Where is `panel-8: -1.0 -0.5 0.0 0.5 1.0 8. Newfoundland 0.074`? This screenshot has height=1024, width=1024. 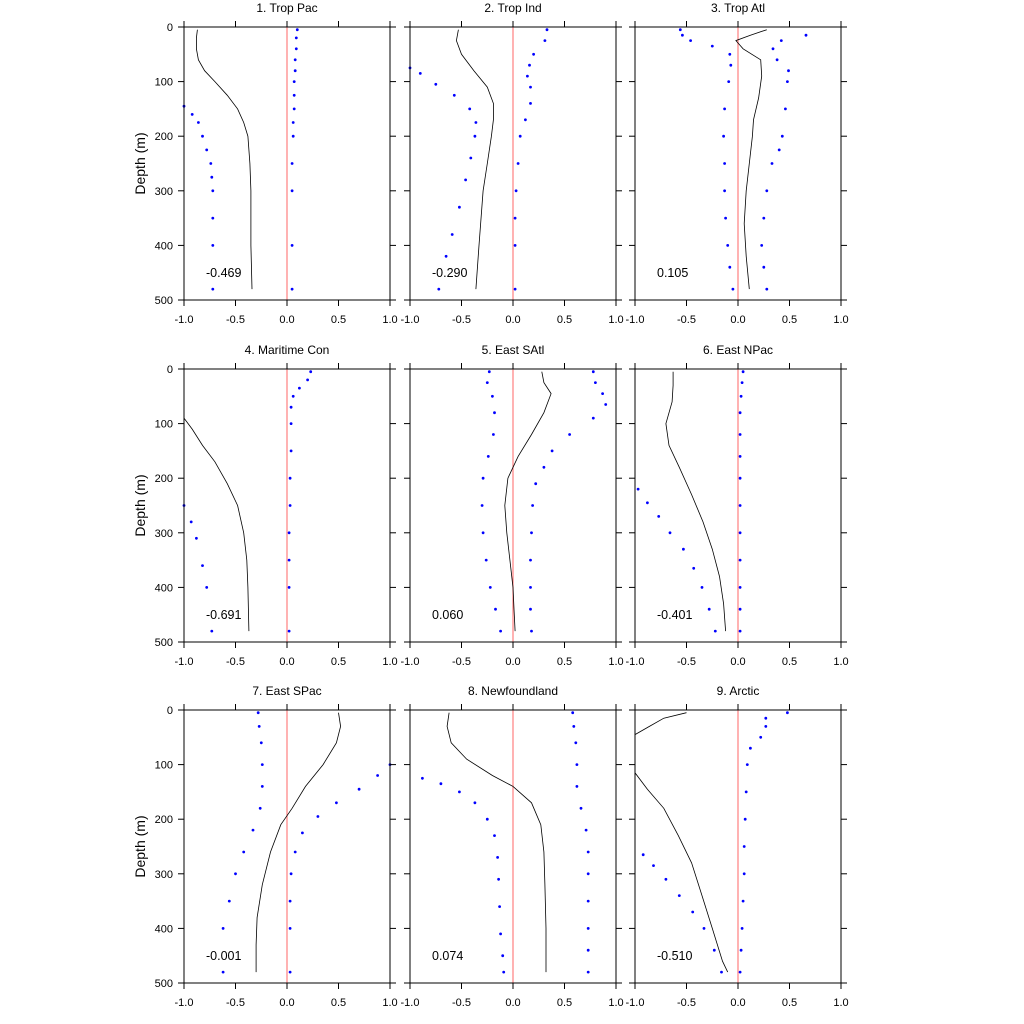
panel-8: -1.0 -0.5 0.0 0.5 1.0 8. Newfoundland 0.074 is located at coordinates (512, 846).